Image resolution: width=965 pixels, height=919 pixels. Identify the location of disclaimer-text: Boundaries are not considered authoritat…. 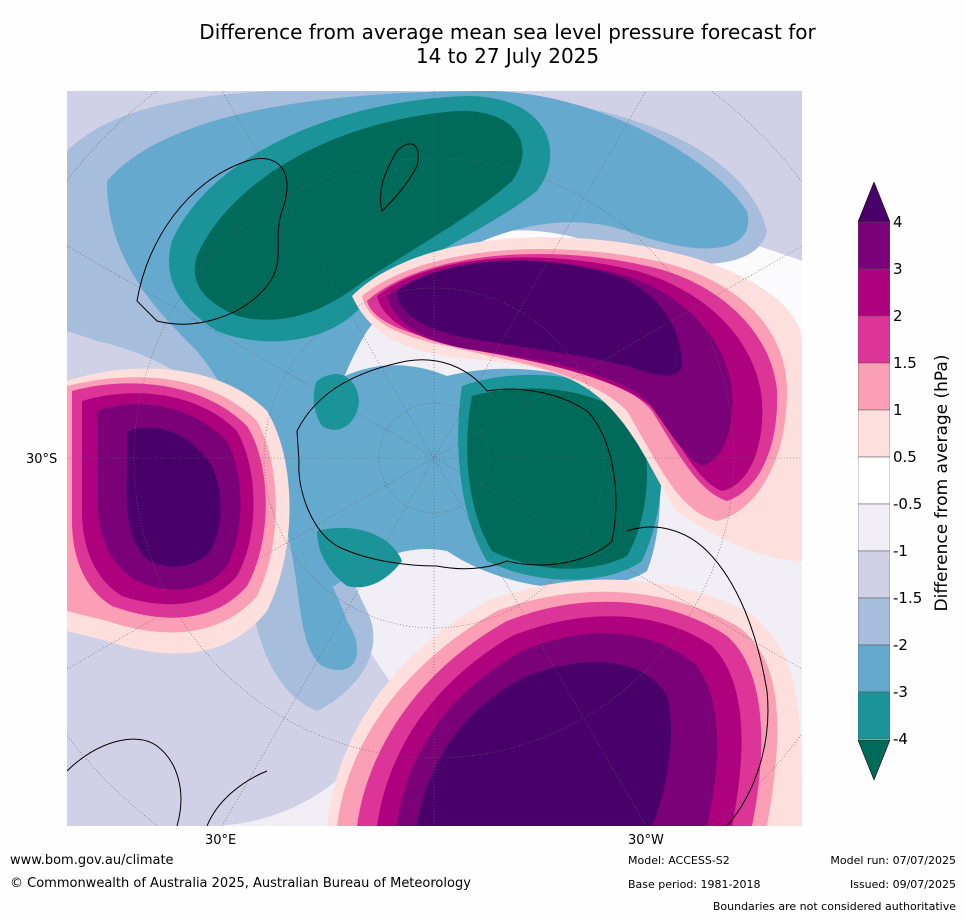
(834, 906).